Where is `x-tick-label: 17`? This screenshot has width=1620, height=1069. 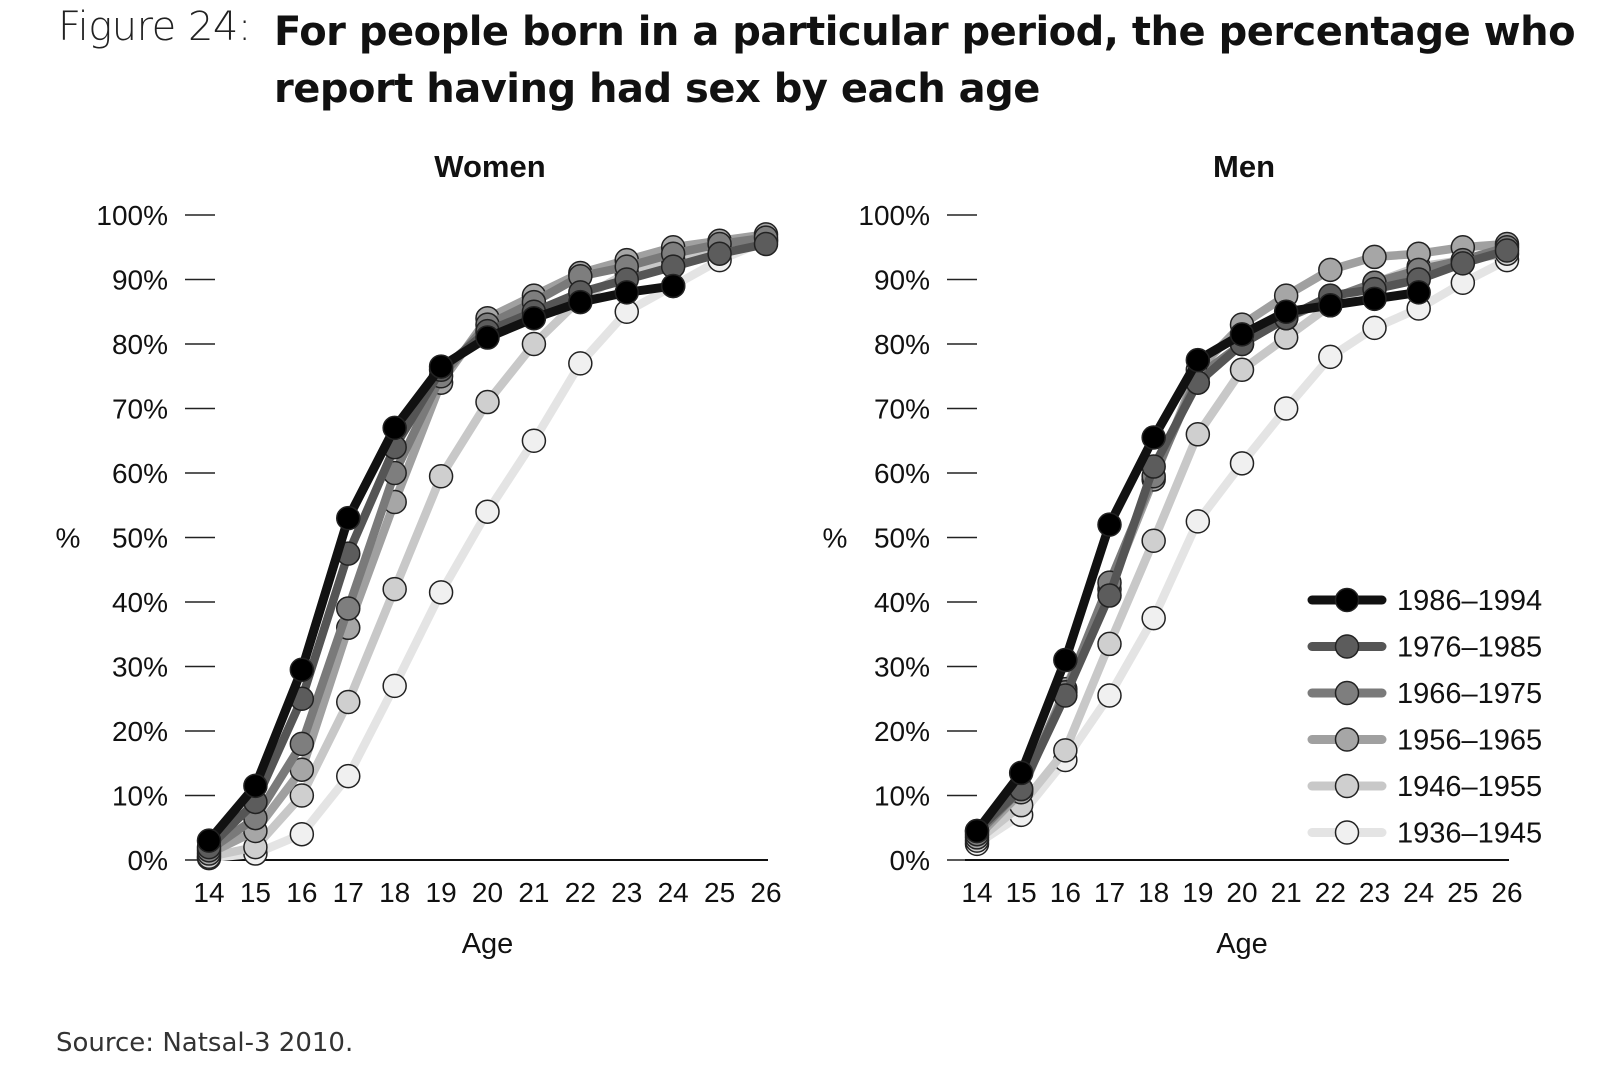
x-tick-label: 17 is located at coordinates (1109, 892).